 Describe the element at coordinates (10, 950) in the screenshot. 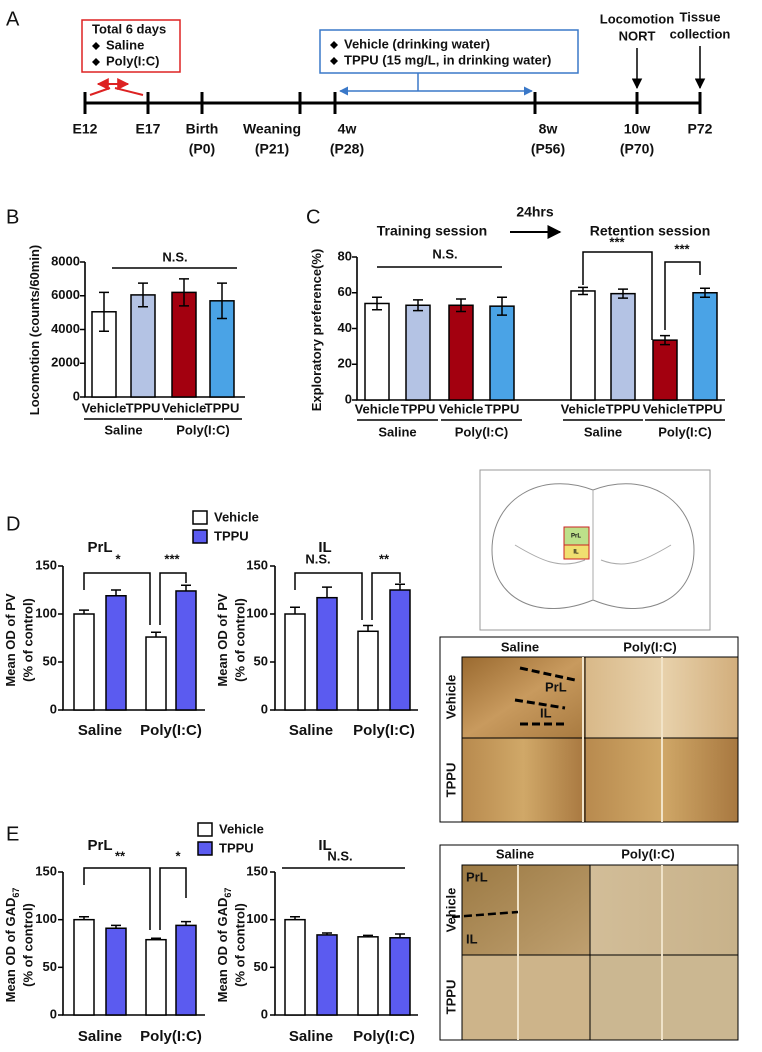

I see `y-axis-label-text: Mean OD of GAD` at that location.